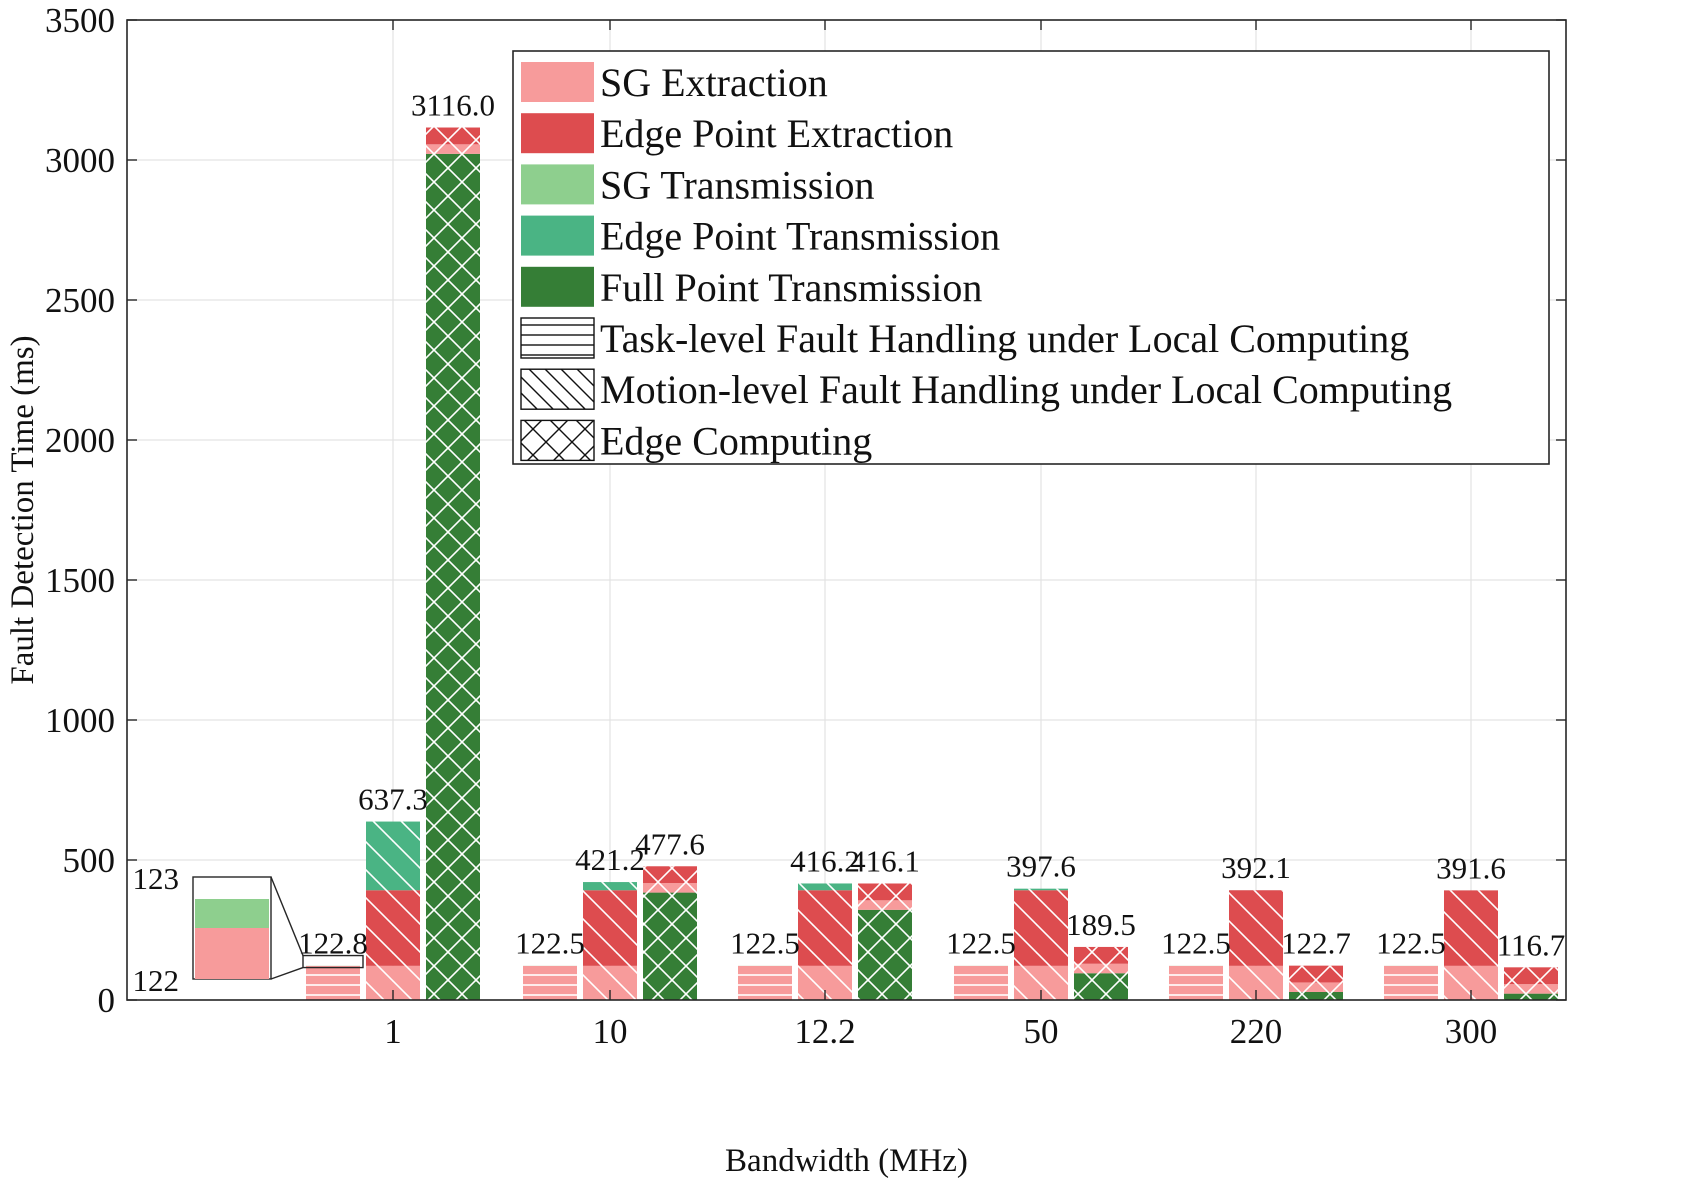 Image resolution: width=1697 pixels, height=1182 pixels. Describe the element at coordinates (89, 860) in the screenshot. I see `y-tick-label: 500` at that location.